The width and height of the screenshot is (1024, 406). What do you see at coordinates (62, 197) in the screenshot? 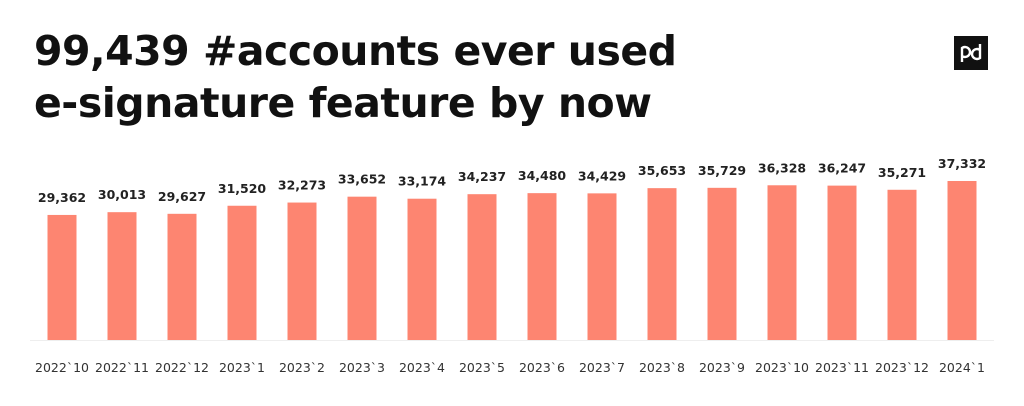
I see `value-label: 29,362` at bounding box center [62, 197].